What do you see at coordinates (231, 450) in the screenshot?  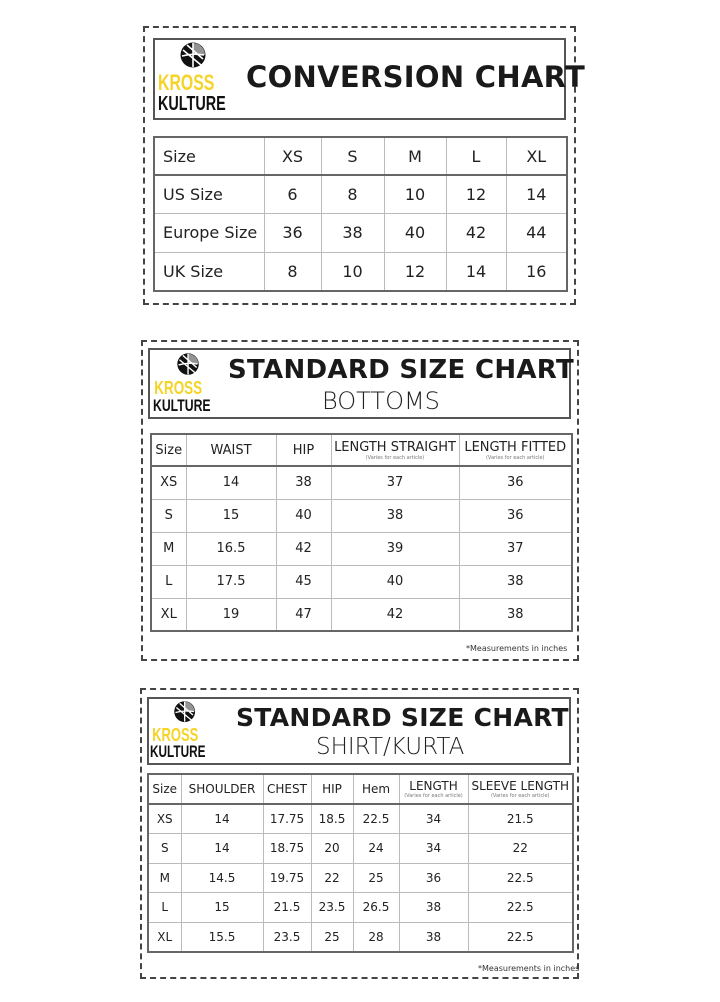 I see `column-header-label: WAIST` at bounding box center [231, 450].